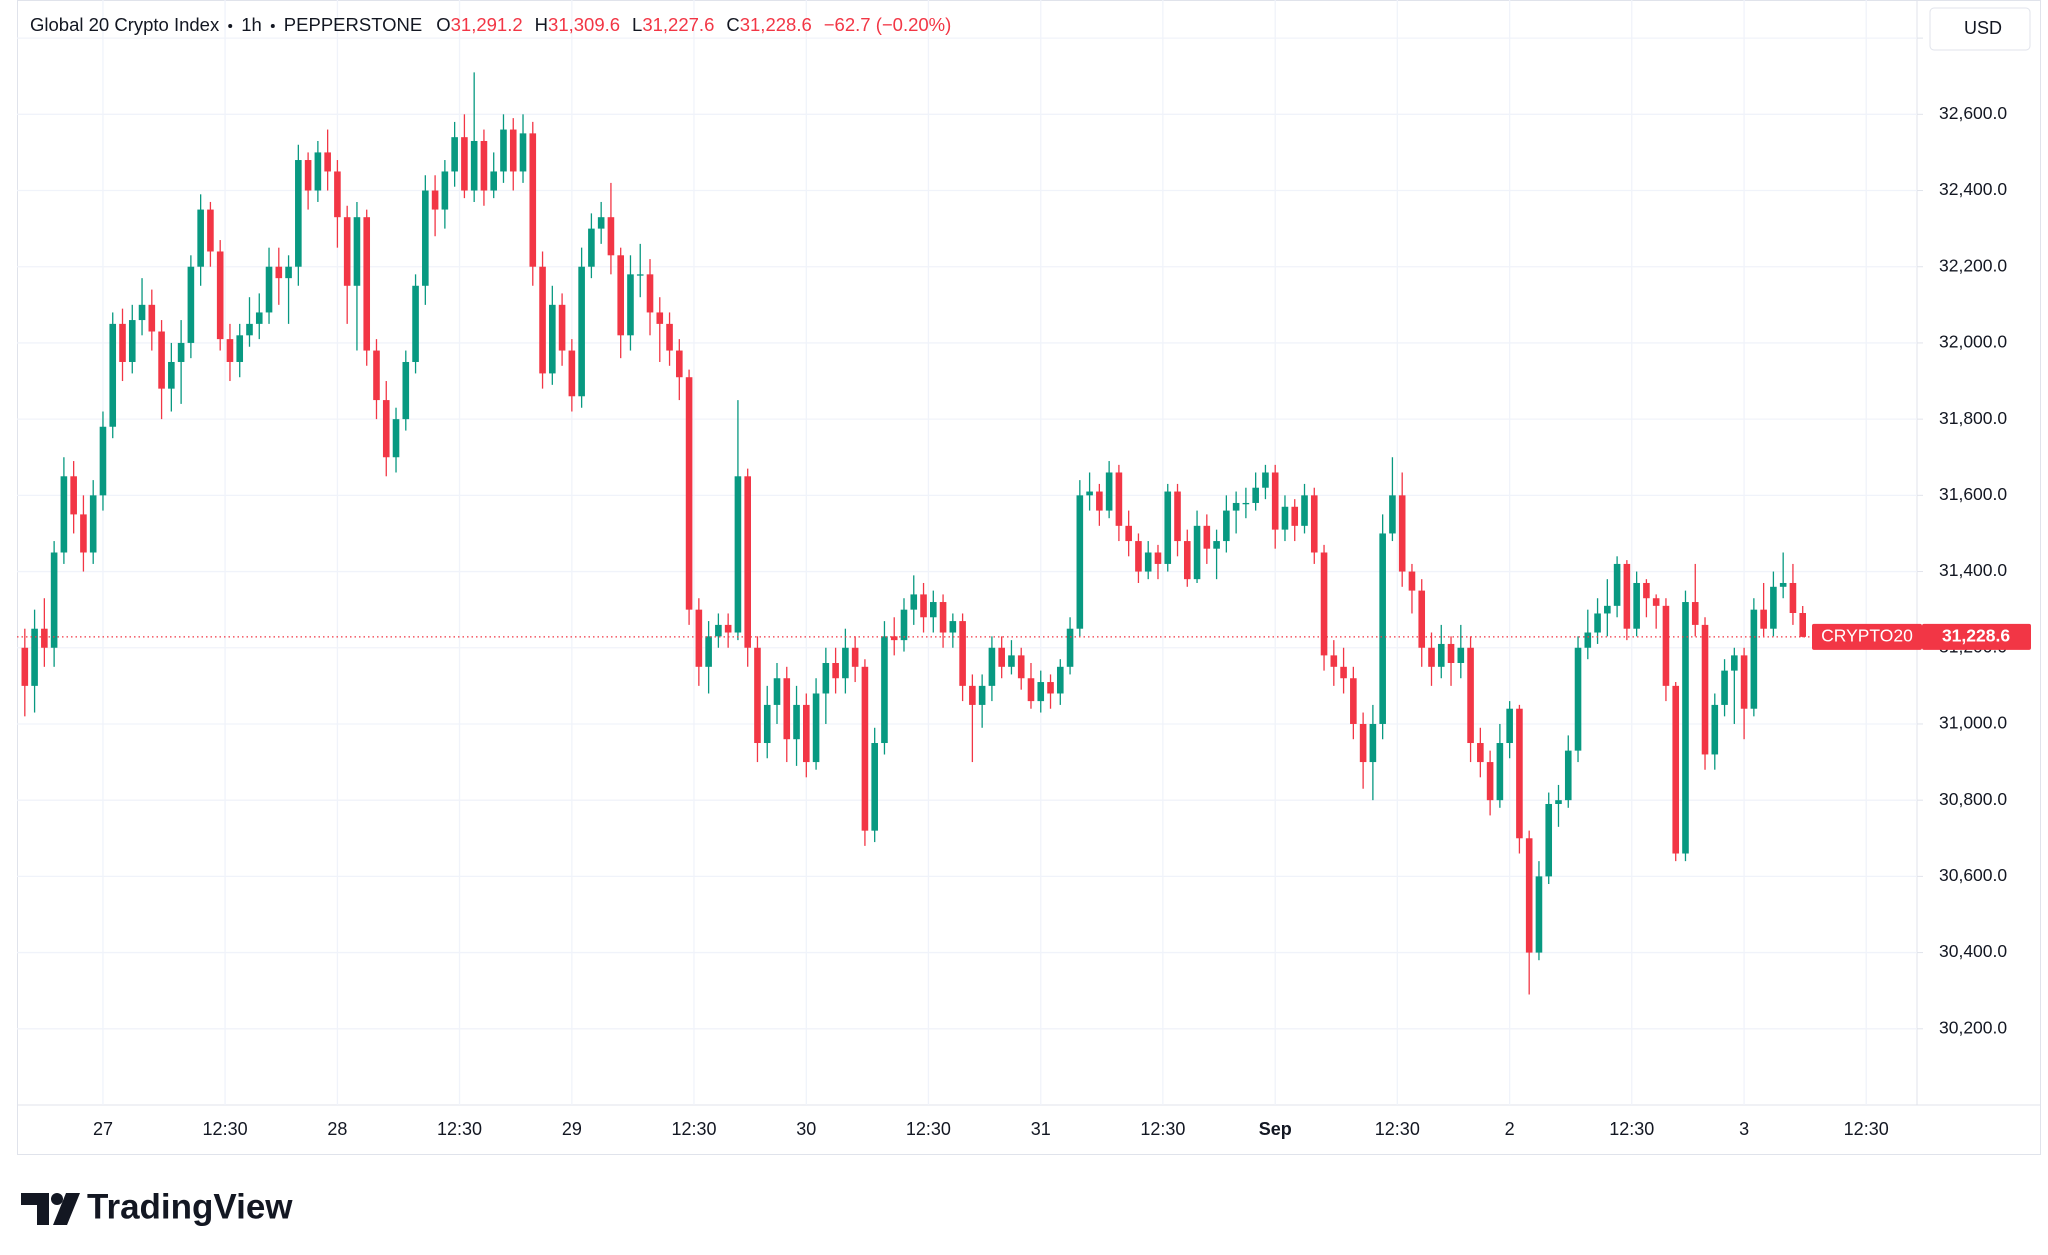 The image size is (2048, 1255). Describe the element at coordinates (1973, 494) in the screenshot. I see `y-tick-label: 31,600.0` at that location.